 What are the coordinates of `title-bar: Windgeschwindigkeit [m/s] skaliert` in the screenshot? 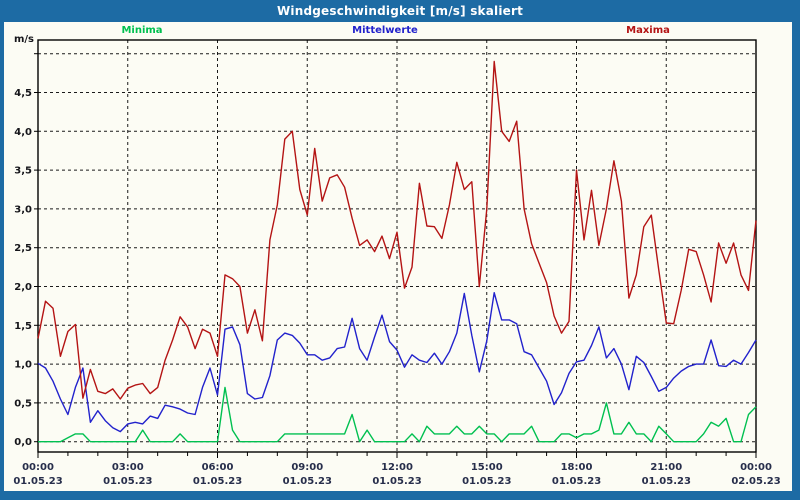 It's located at (400, 11).